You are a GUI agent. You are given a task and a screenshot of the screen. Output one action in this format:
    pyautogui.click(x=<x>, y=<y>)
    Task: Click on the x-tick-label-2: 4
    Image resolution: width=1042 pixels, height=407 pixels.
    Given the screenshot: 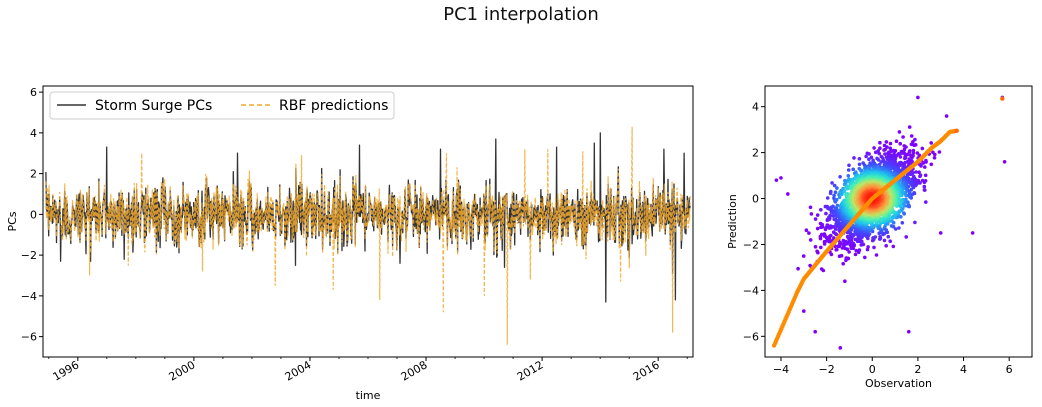 What is the action you would take?
    pyautogui.click(x=963, y=369)
    